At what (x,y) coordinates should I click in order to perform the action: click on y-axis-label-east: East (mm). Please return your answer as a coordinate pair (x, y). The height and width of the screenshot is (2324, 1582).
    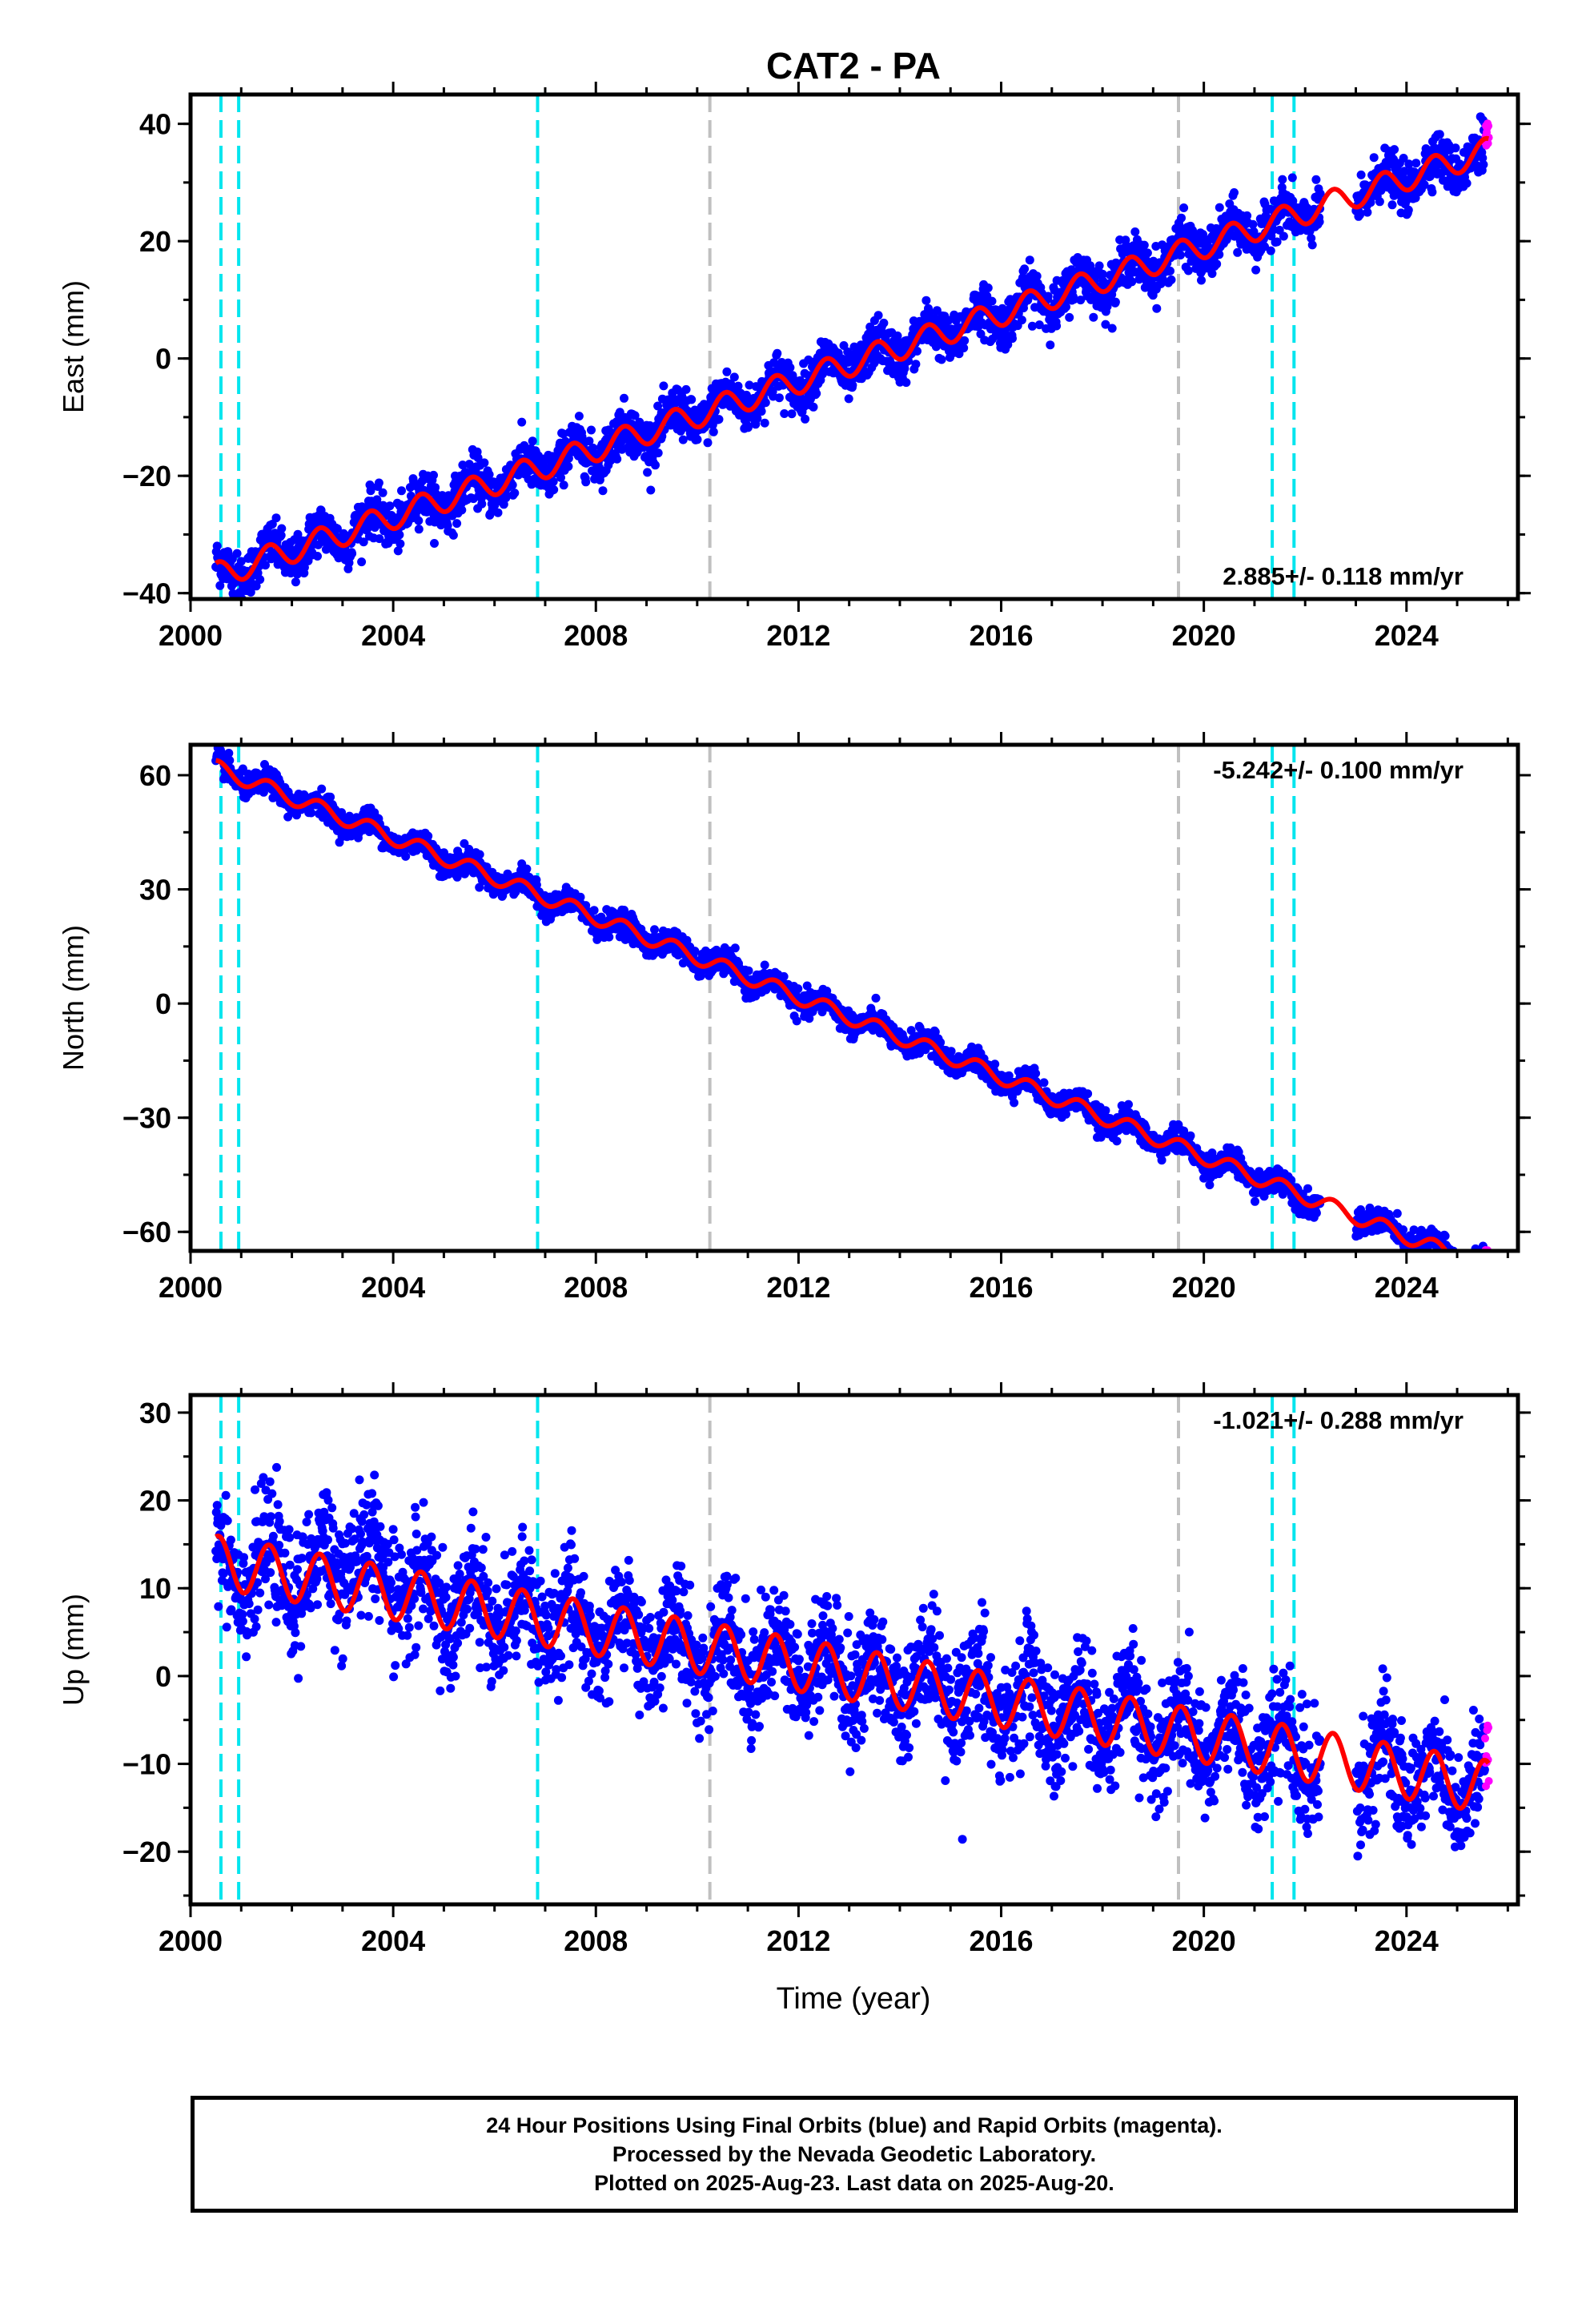
    Looking at the image, I should click on (74, 346).